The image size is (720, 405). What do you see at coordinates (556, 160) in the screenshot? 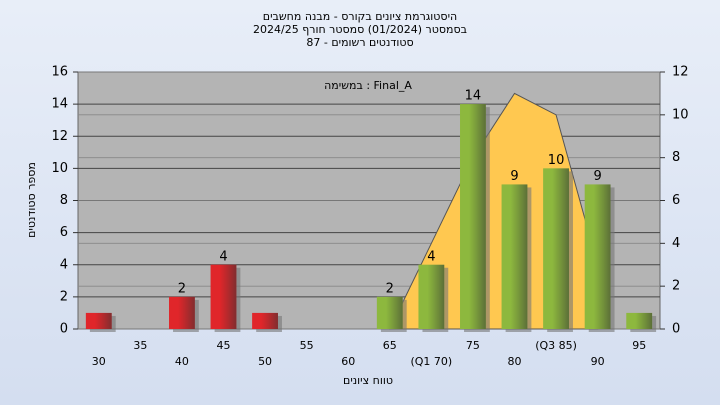
I see `value-label: 10` at bounding box center [556, 160].